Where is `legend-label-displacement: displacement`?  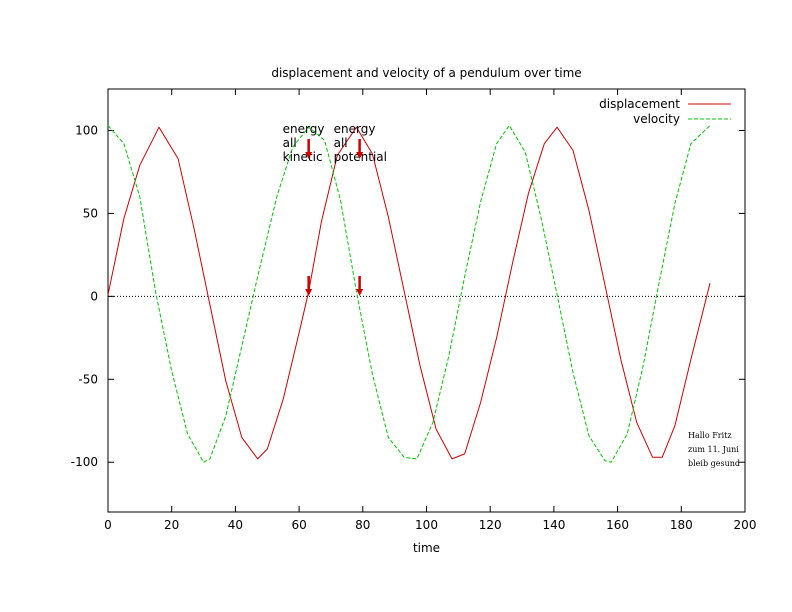 legend-label-displacement: displacement is located at coordinates (639, 104).